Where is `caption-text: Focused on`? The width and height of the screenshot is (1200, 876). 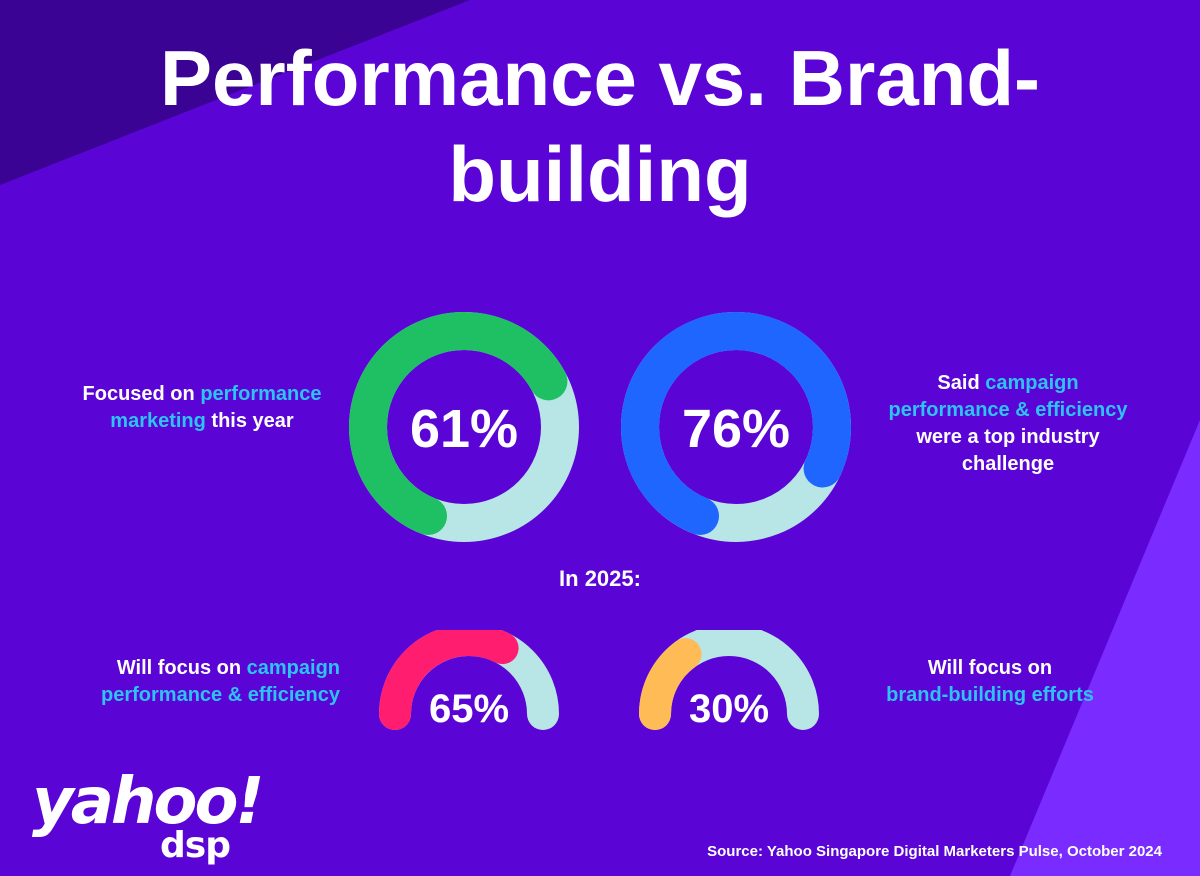
caption-text: Focused on is located at coordinates (141, 394).